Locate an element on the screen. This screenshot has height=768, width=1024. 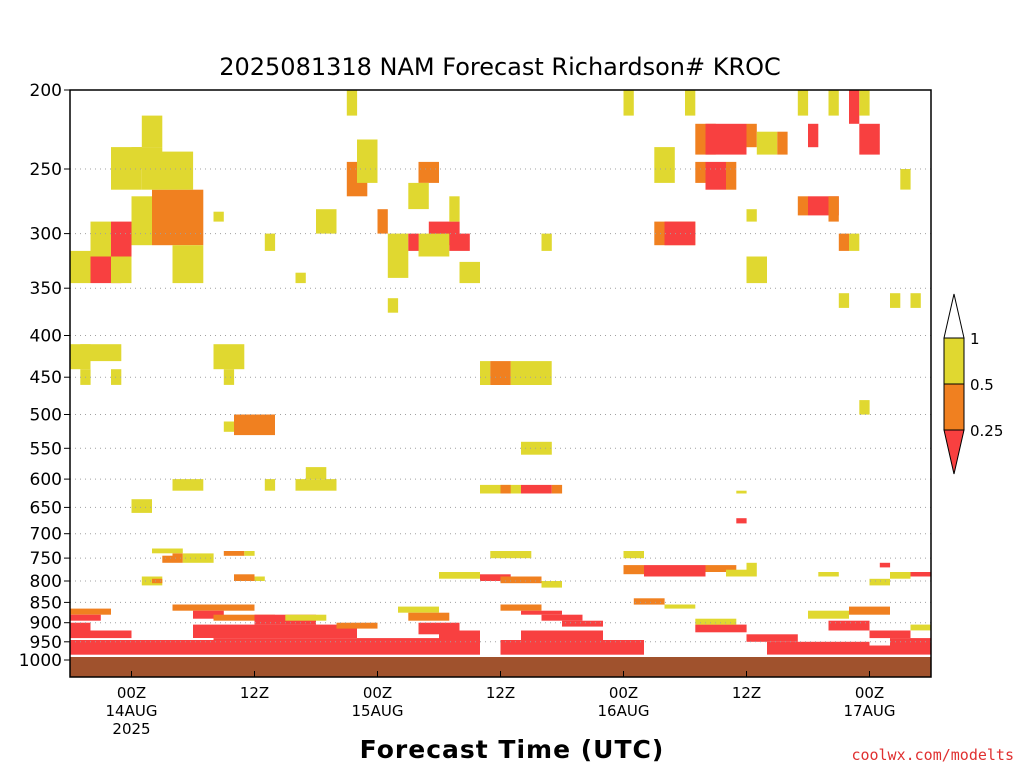
y-tick-label: 600 is located at coordinates (46, 480).